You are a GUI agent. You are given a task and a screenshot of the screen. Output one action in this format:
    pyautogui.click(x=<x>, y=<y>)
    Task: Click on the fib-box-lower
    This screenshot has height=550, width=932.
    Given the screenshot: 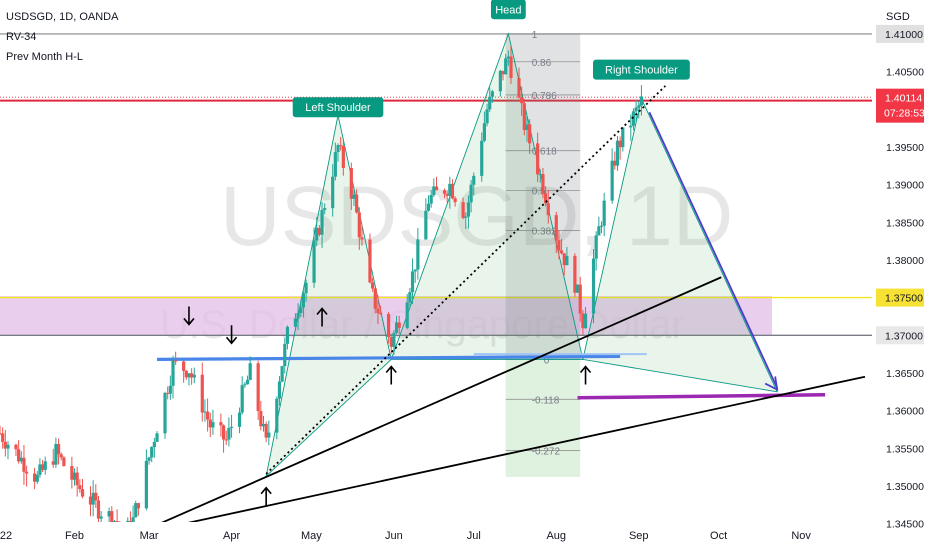 What is the action you would take?
    pyautogui.click(x=543, y=418)
    